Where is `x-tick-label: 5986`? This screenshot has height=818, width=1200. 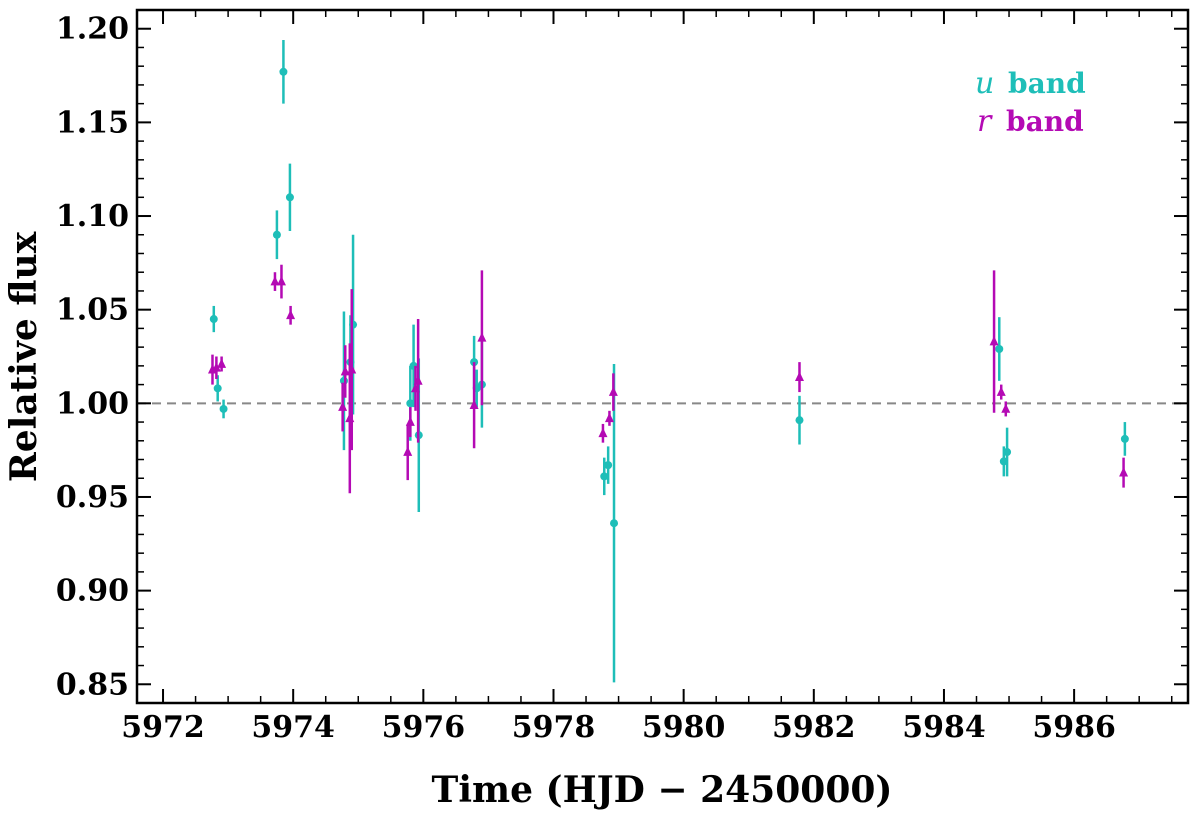
x-tick-label: 5986 is located at coordinates (1074, 727).